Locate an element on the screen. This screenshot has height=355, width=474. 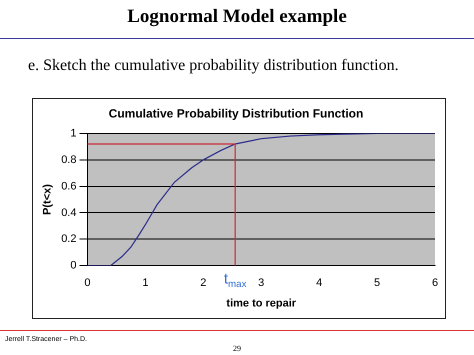
y-axis-title: P(t<x) is located at coordinates (48, 199).